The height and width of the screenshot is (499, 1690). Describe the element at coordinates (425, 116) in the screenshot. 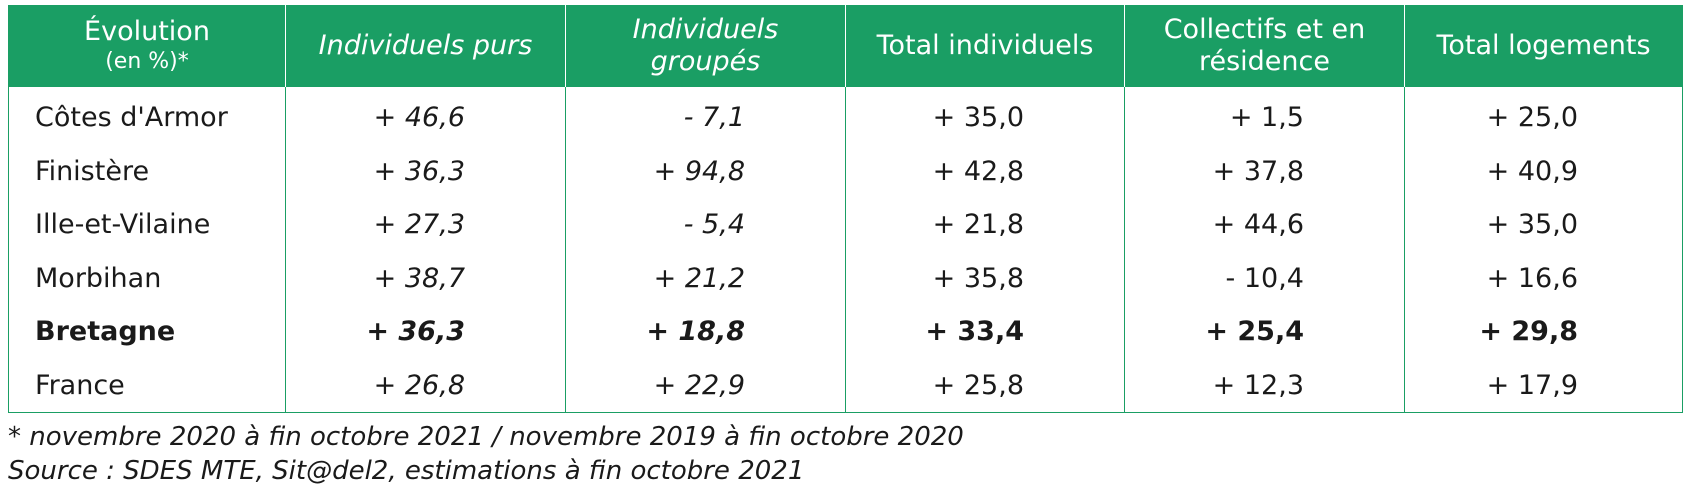

I see `cell-individuels-purs: + 46,6` at that location.